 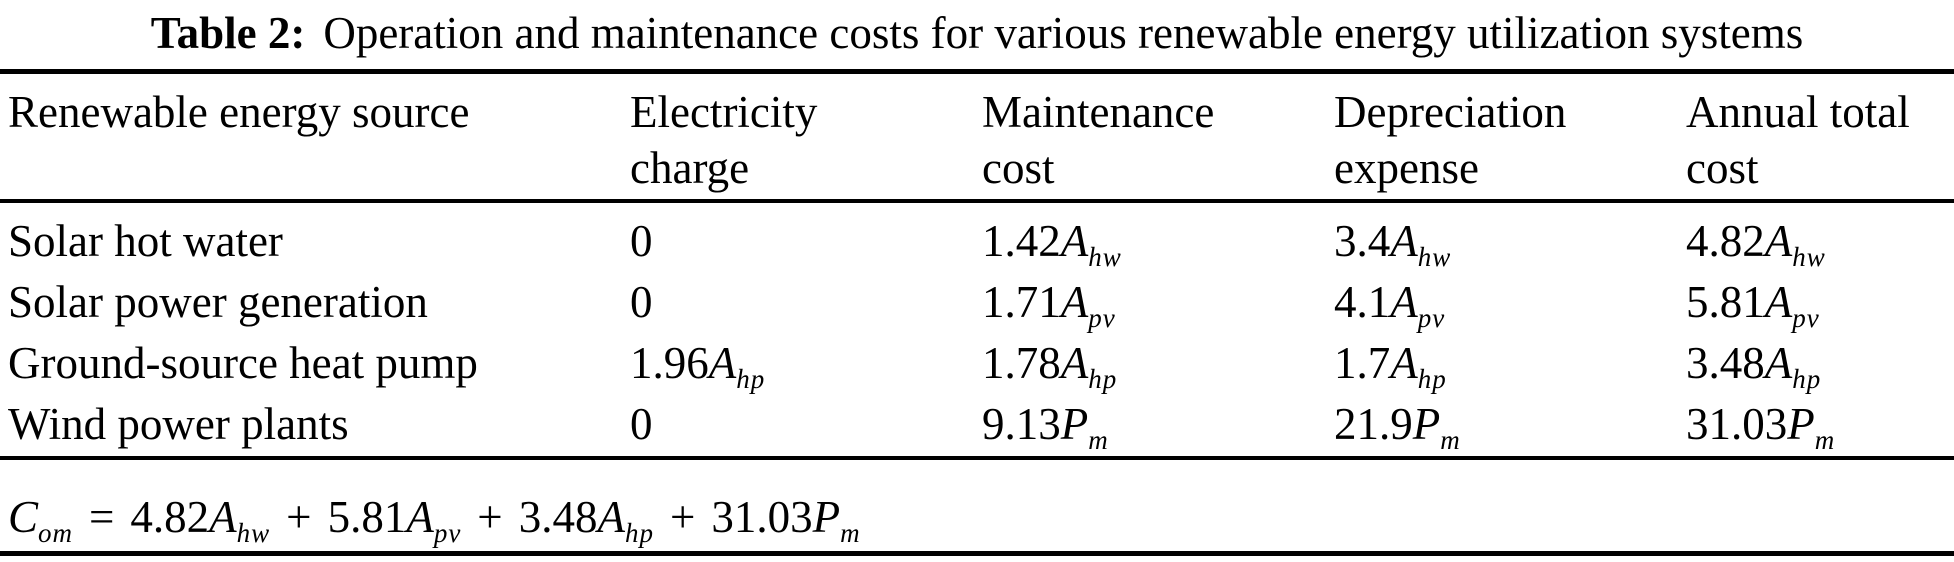 I want to click on header-line2: expense, so click(x=1406, y=168).